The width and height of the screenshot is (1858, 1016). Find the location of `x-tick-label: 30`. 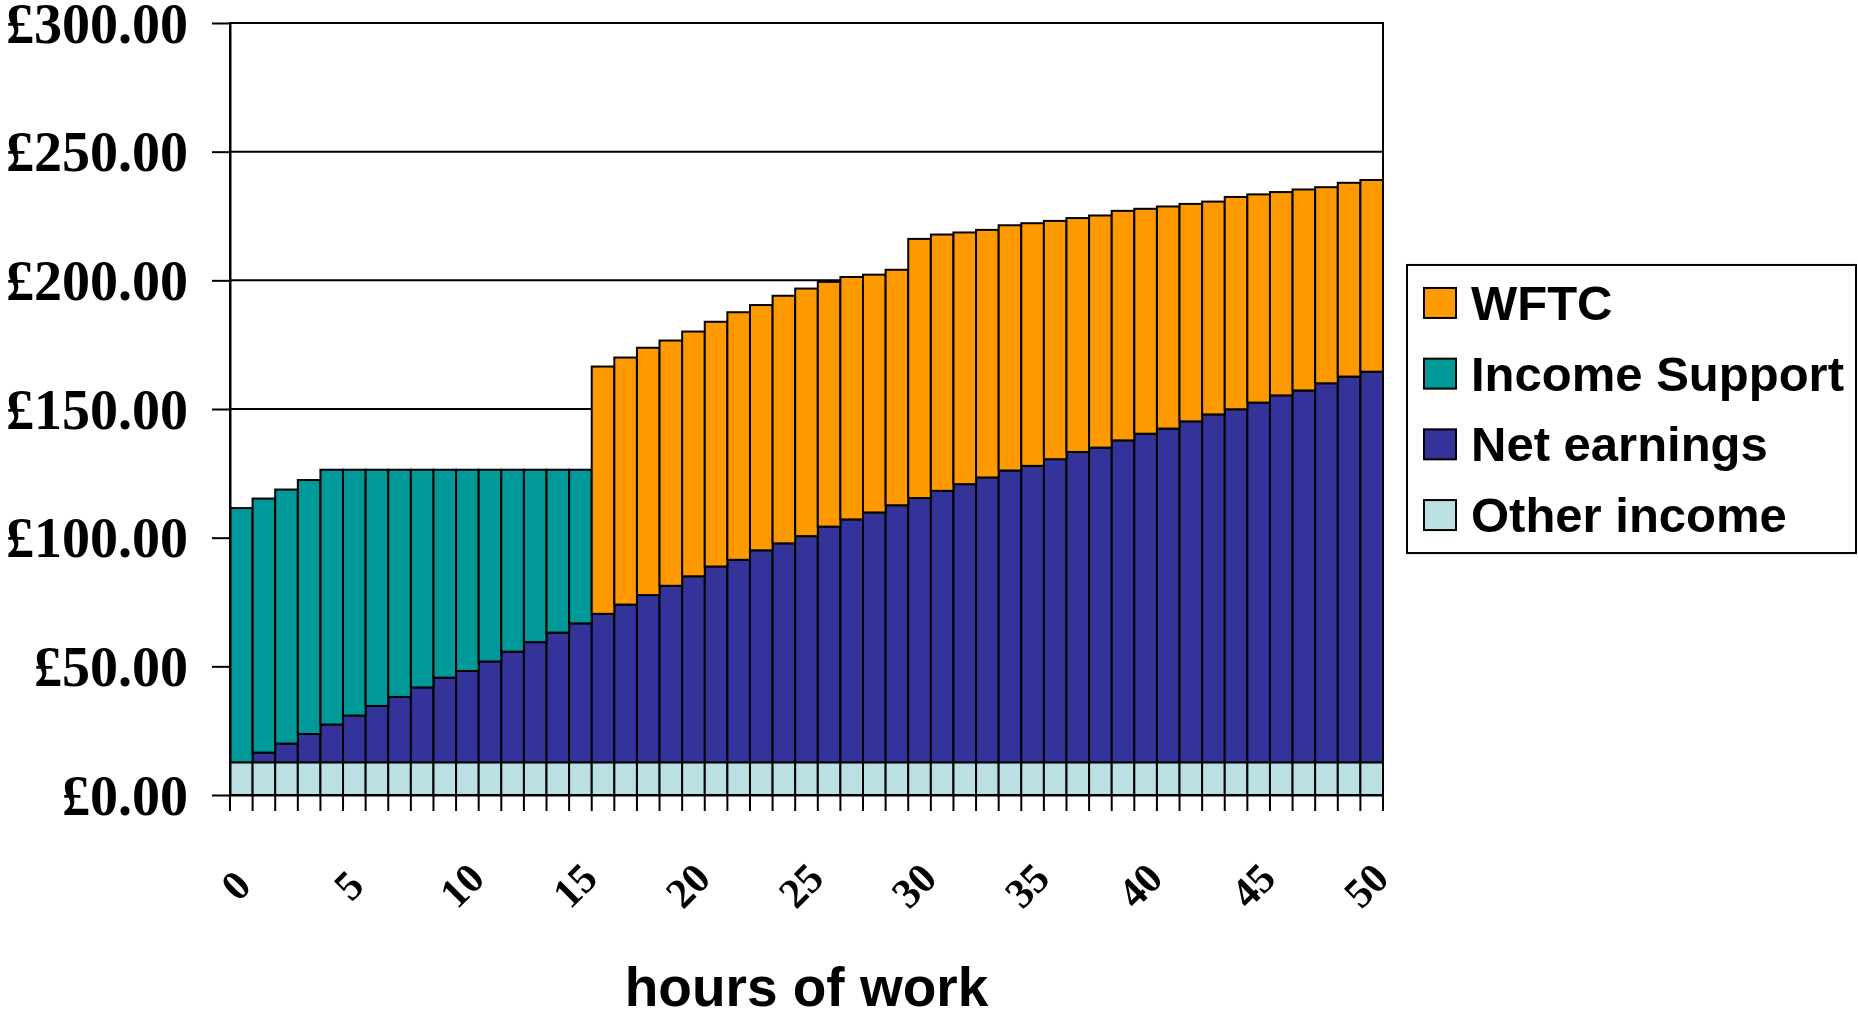

x-tick-label: 30 is located at coordinates (914, 885).